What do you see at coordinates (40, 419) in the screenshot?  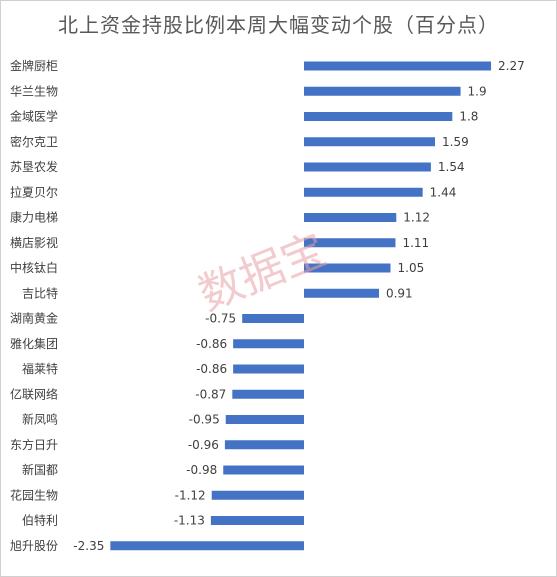 I see `category-label: 新凤鸣` at bounding box center [40, 419].